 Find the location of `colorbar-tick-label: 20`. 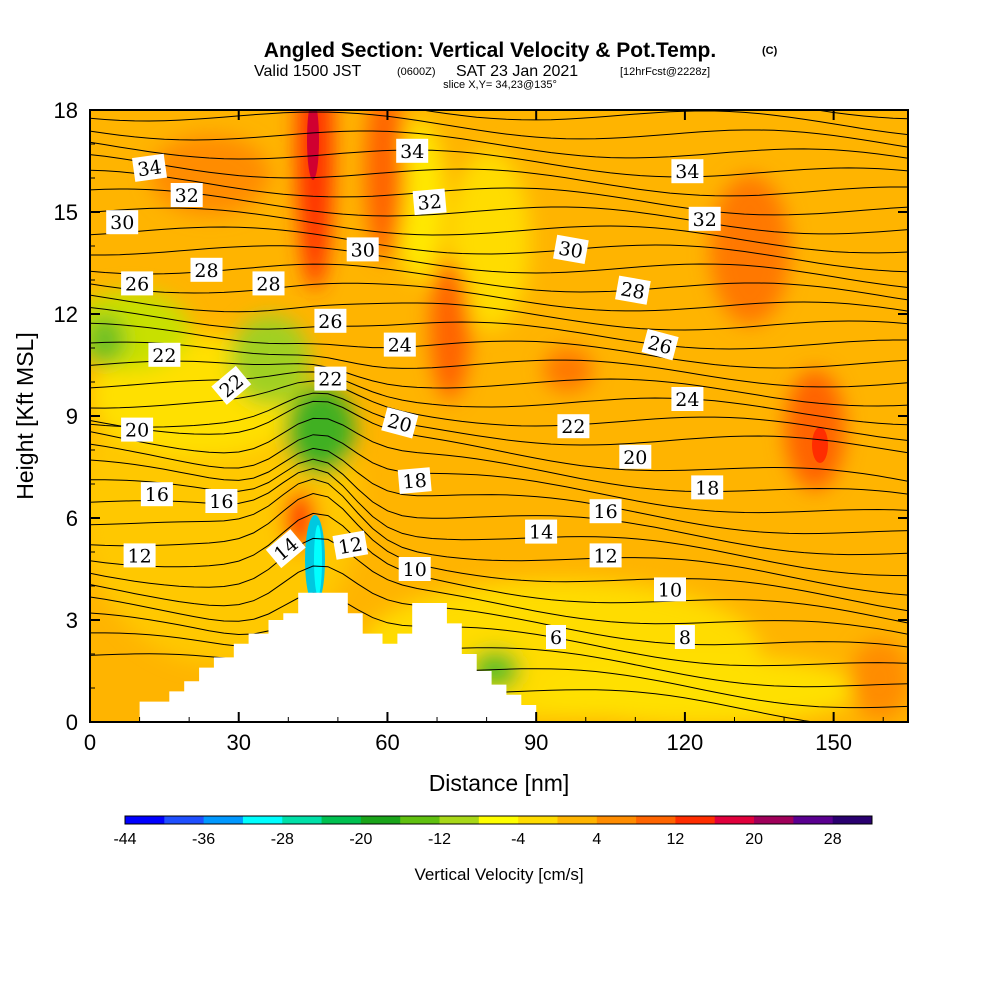

colorbar-tick-label: 20 is located at coordinates (754, 839).